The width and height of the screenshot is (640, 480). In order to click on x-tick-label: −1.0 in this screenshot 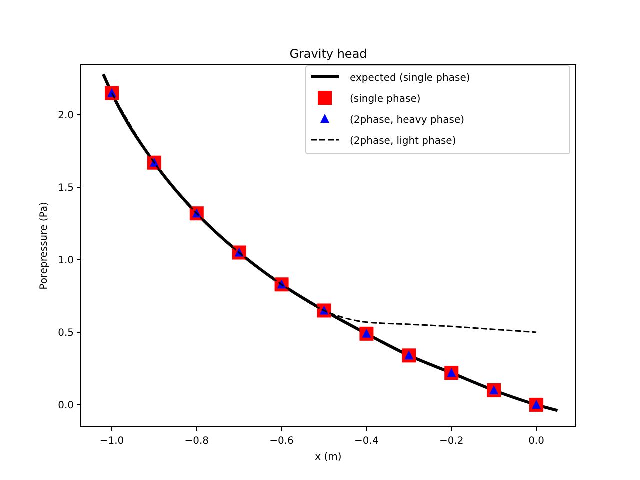, I will do `click(112, 441)`.